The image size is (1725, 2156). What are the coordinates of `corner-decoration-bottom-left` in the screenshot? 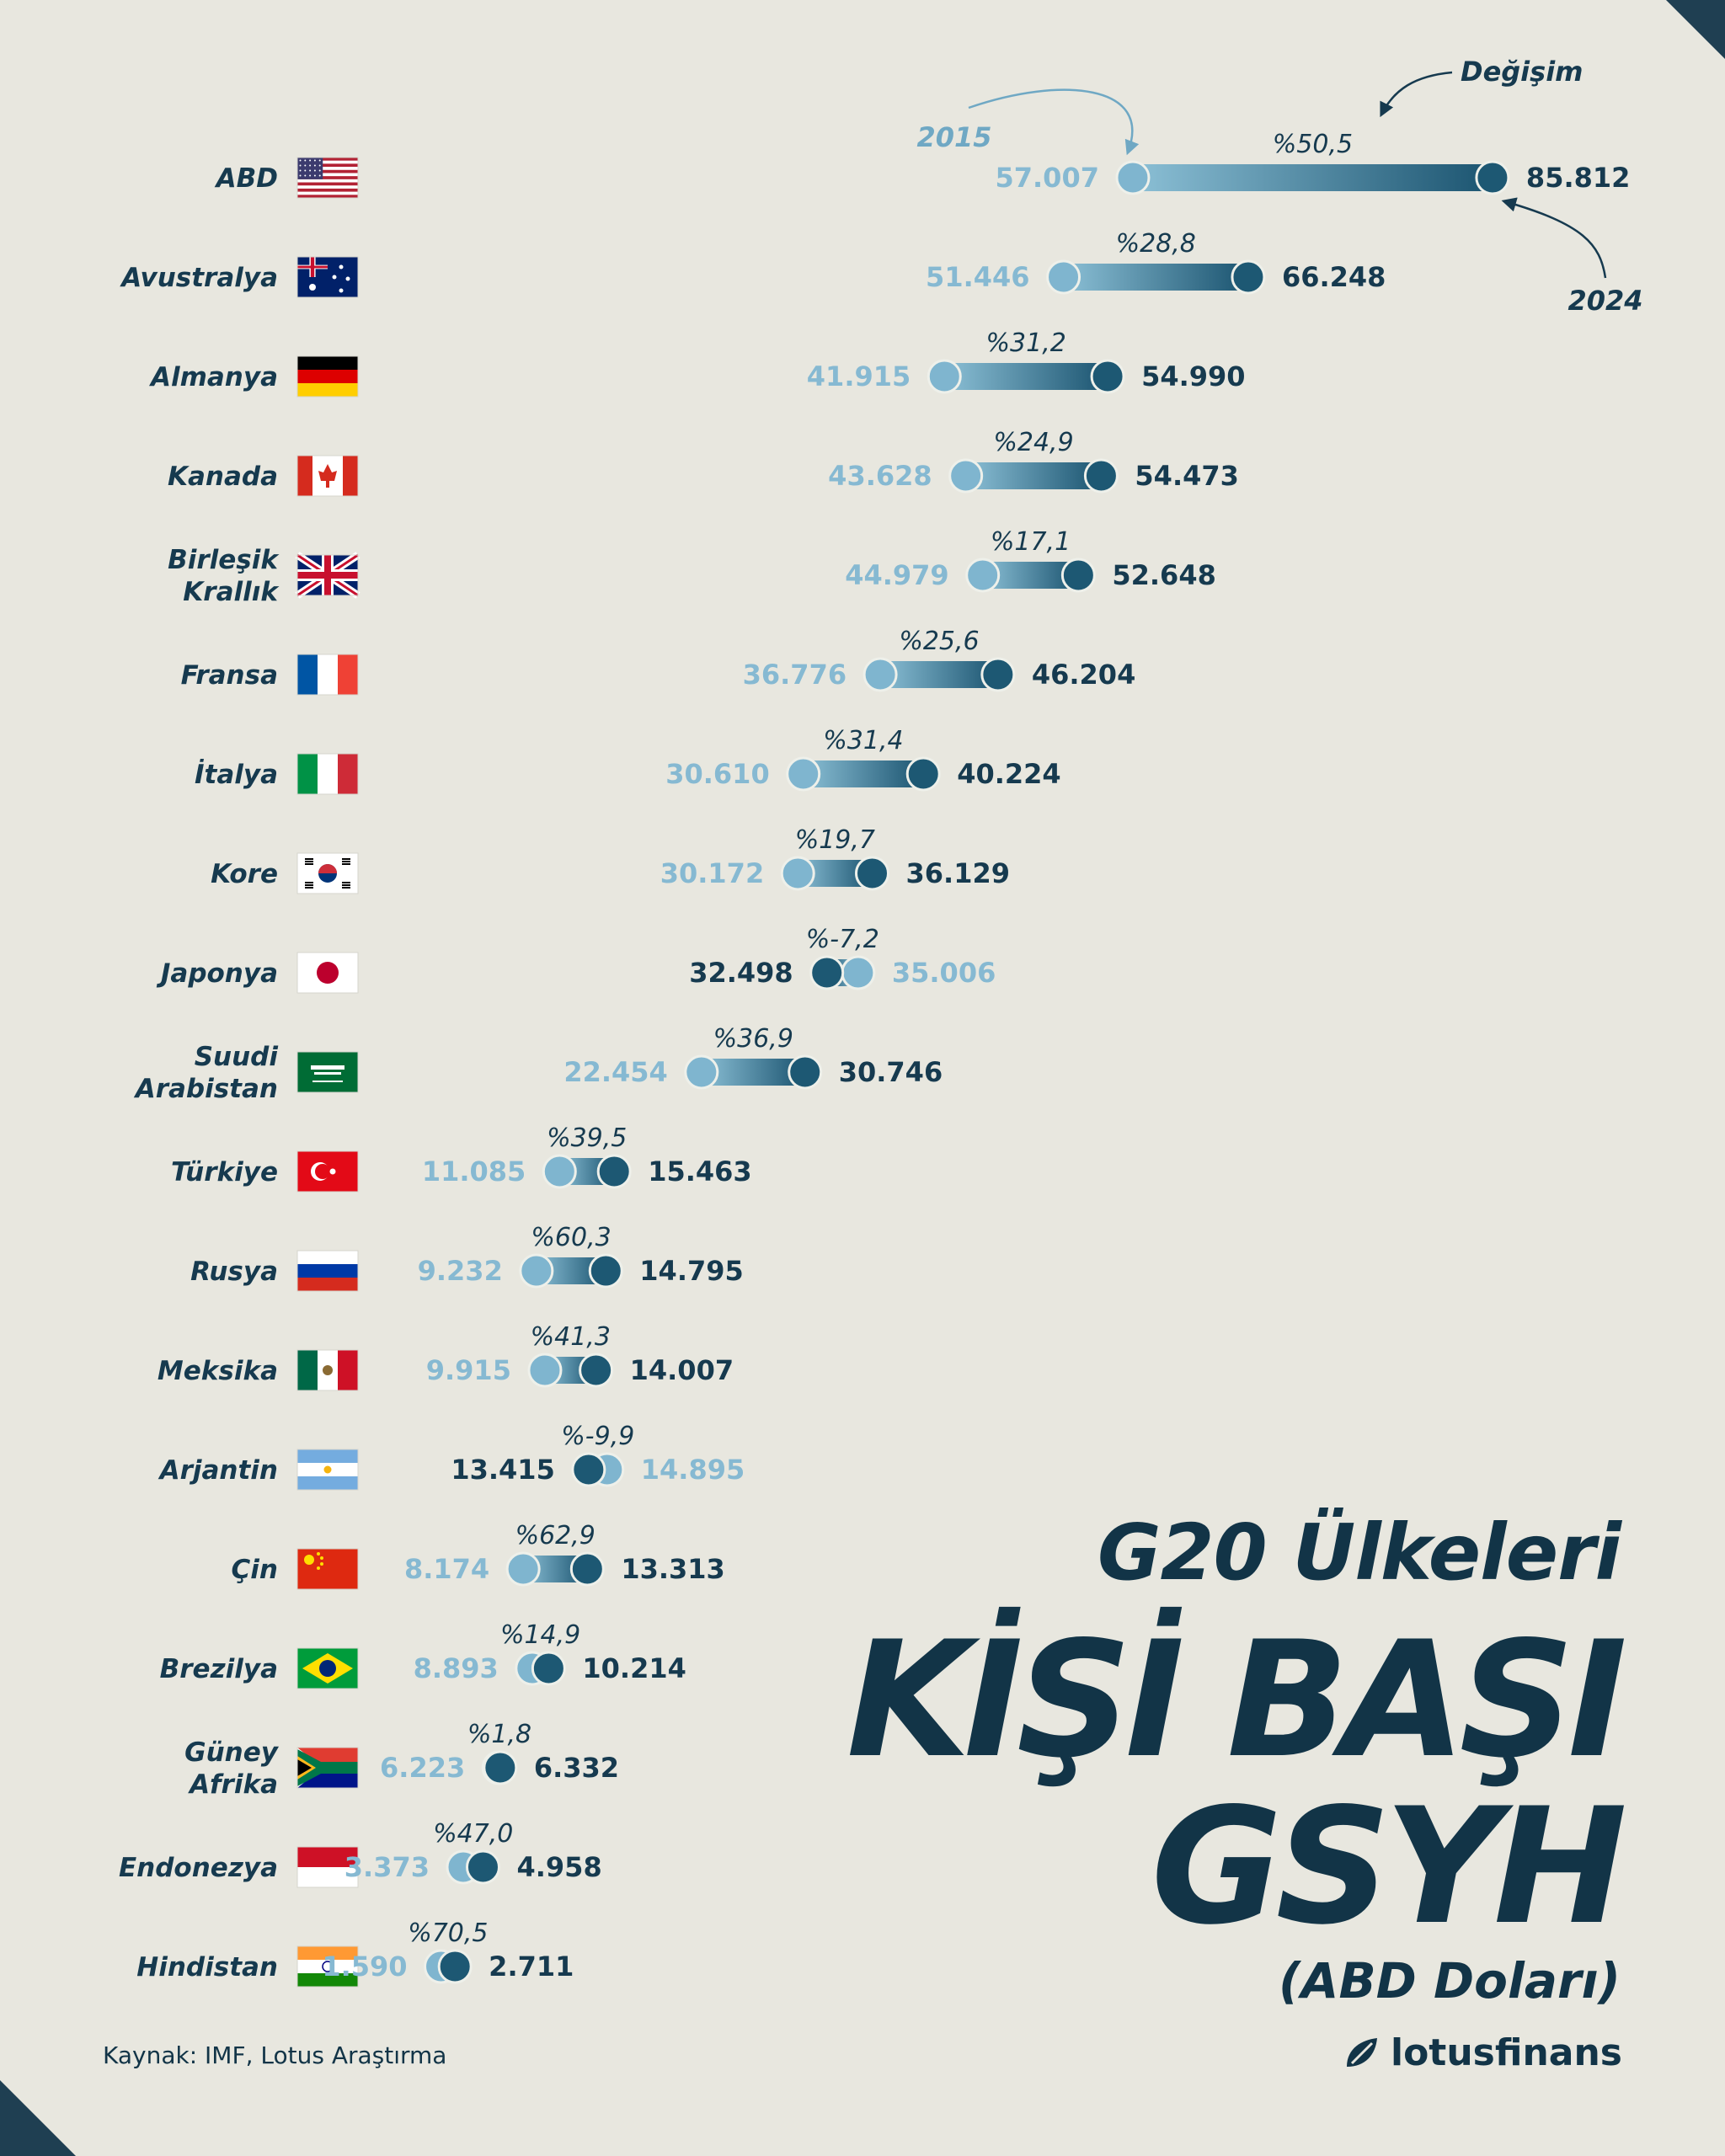 It's located at (38, 2118).